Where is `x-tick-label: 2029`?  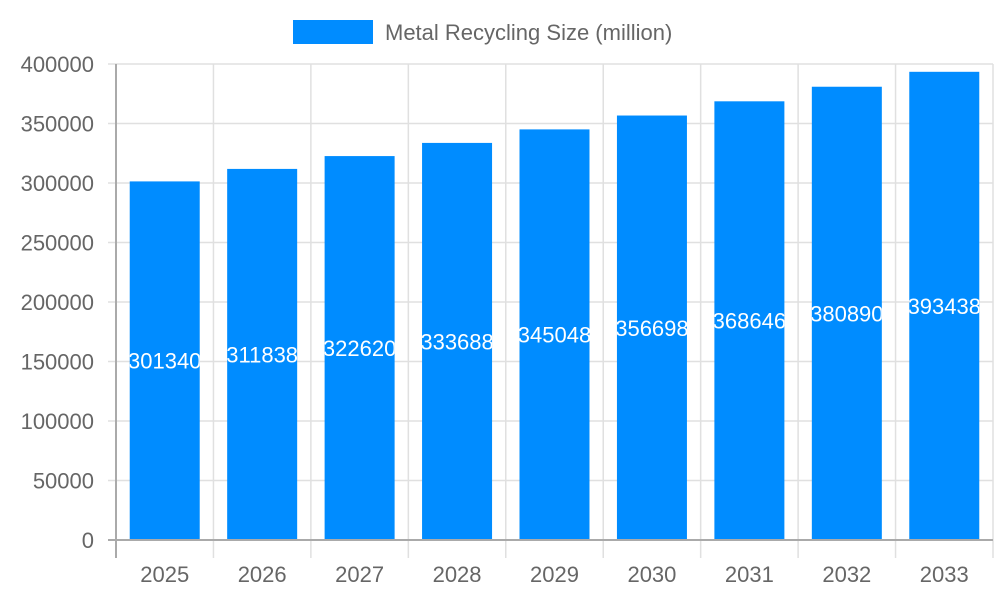 x-tick-label: 2029 is located at coordinates (554, 574).